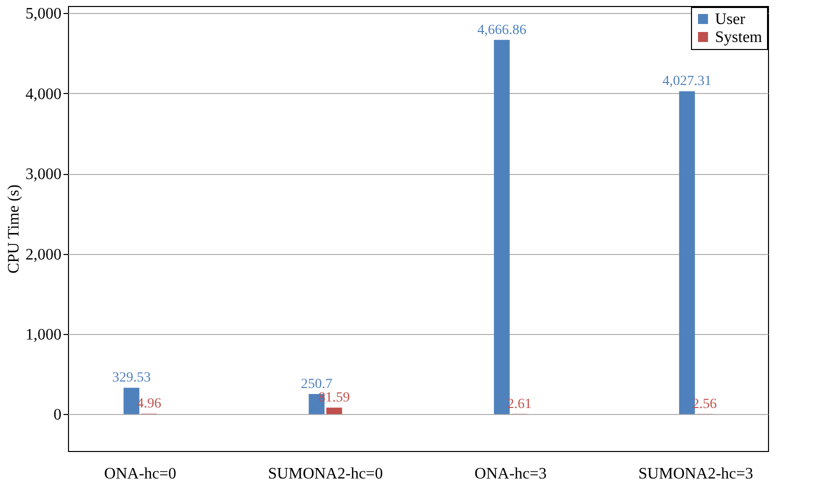 This screenshot has width=814, height=493. Describe the element at coordinates (325, 474) in the screenshot. I see `x-tick-label: SUMONA2-hc=0` at that location.